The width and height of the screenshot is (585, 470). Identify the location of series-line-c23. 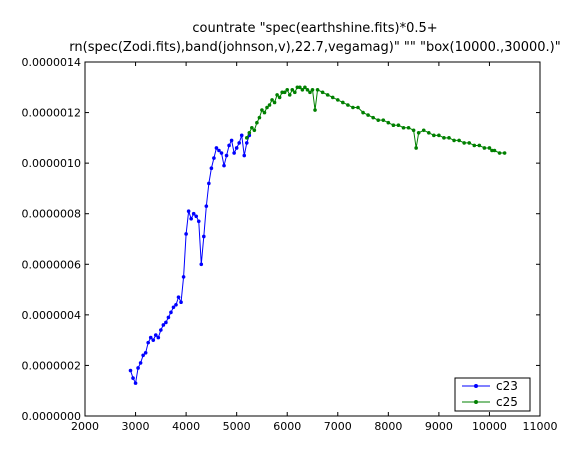
(190, 259).